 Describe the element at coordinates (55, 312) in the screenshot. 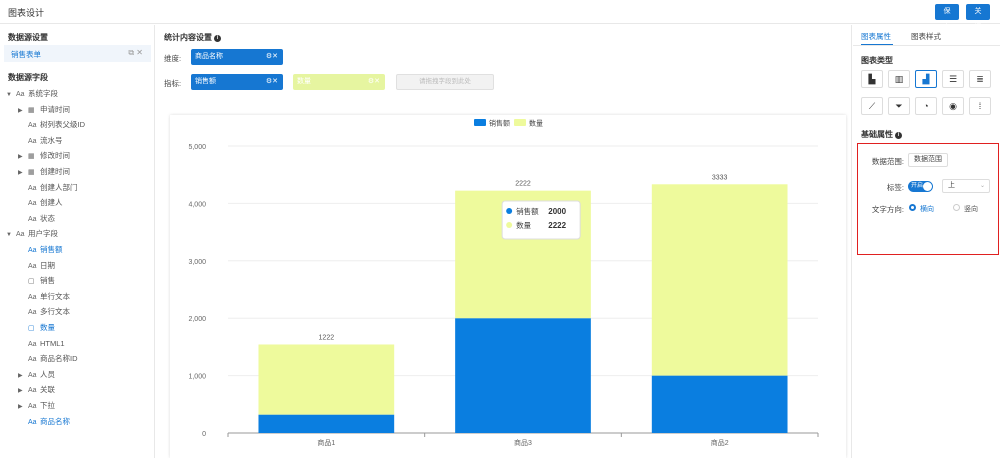

I see `tree-item-label: 多行文本` at that location.